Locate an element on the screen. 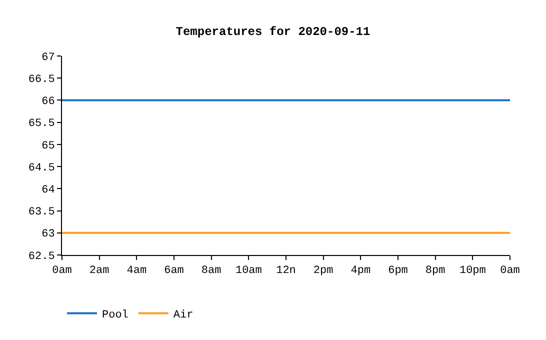  x-tick-label: 8am is located at coordinates (211, 271).